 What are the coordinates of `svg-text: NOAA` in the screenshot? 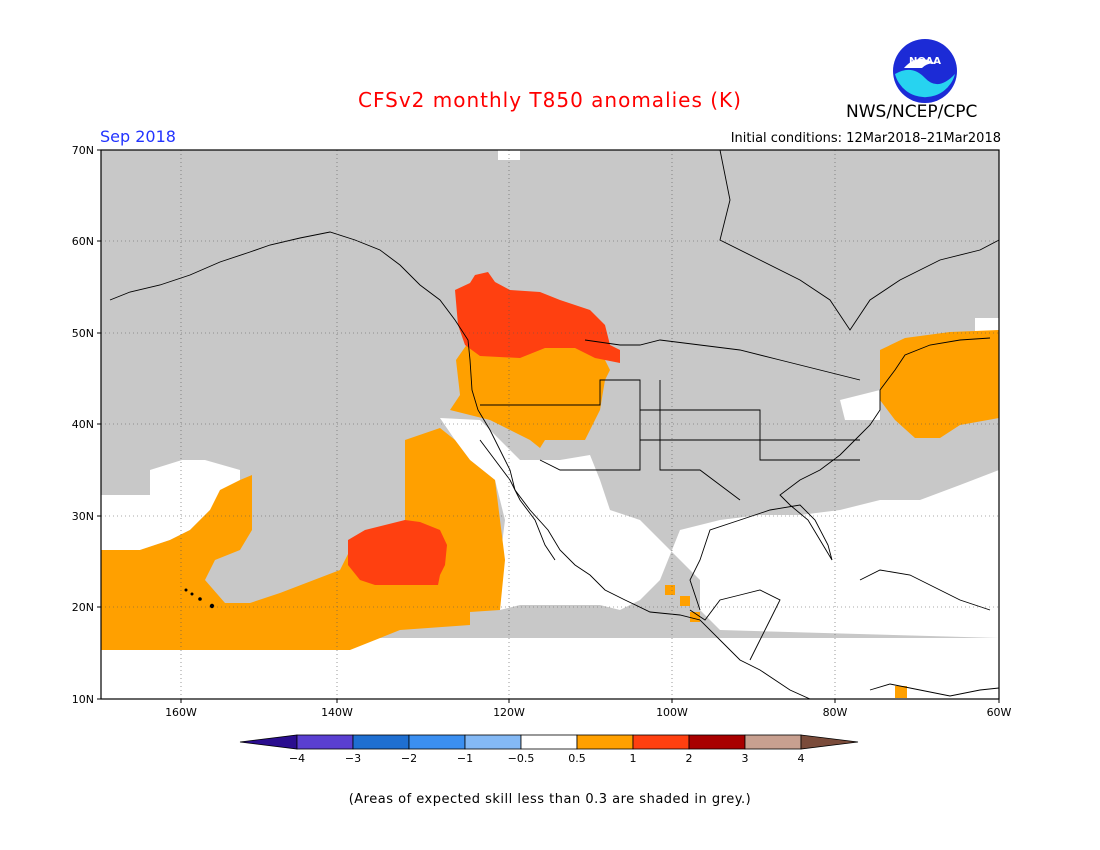 It's located at (925, 61).